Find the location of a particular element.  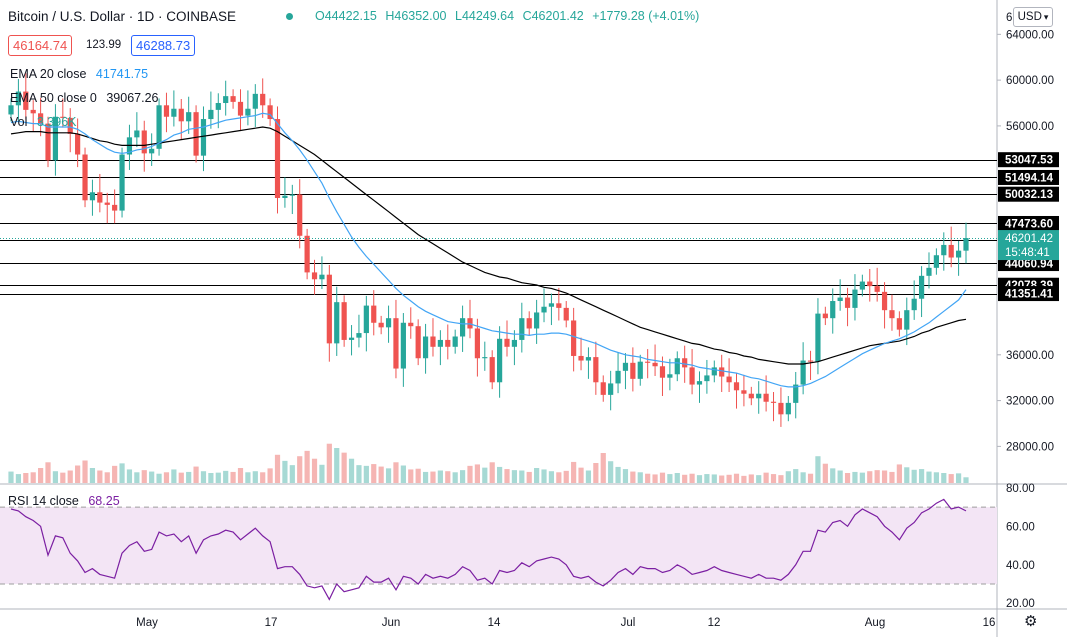

rsi-tick-label: 20.00 is located at coordinates (1020, 604).